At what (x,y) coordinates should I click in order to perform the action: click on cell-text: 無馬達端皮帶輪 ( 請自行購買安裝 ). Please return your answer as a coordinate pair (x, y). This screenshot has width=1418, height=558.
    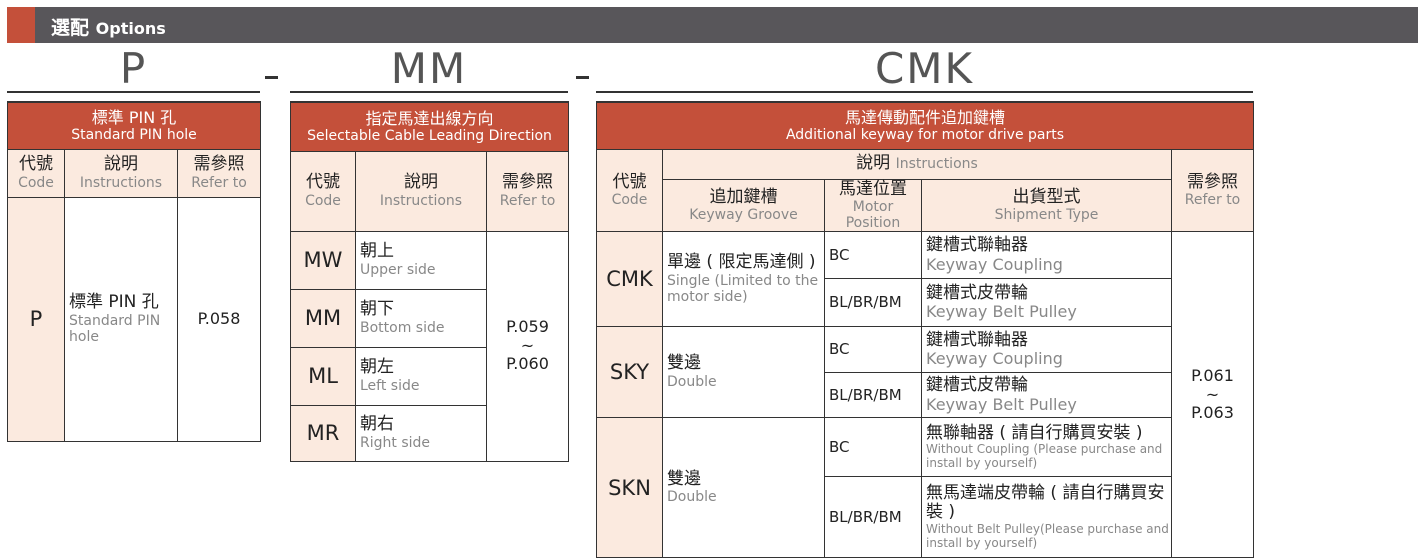
    Looking at the image, I should click on (1045, 502).